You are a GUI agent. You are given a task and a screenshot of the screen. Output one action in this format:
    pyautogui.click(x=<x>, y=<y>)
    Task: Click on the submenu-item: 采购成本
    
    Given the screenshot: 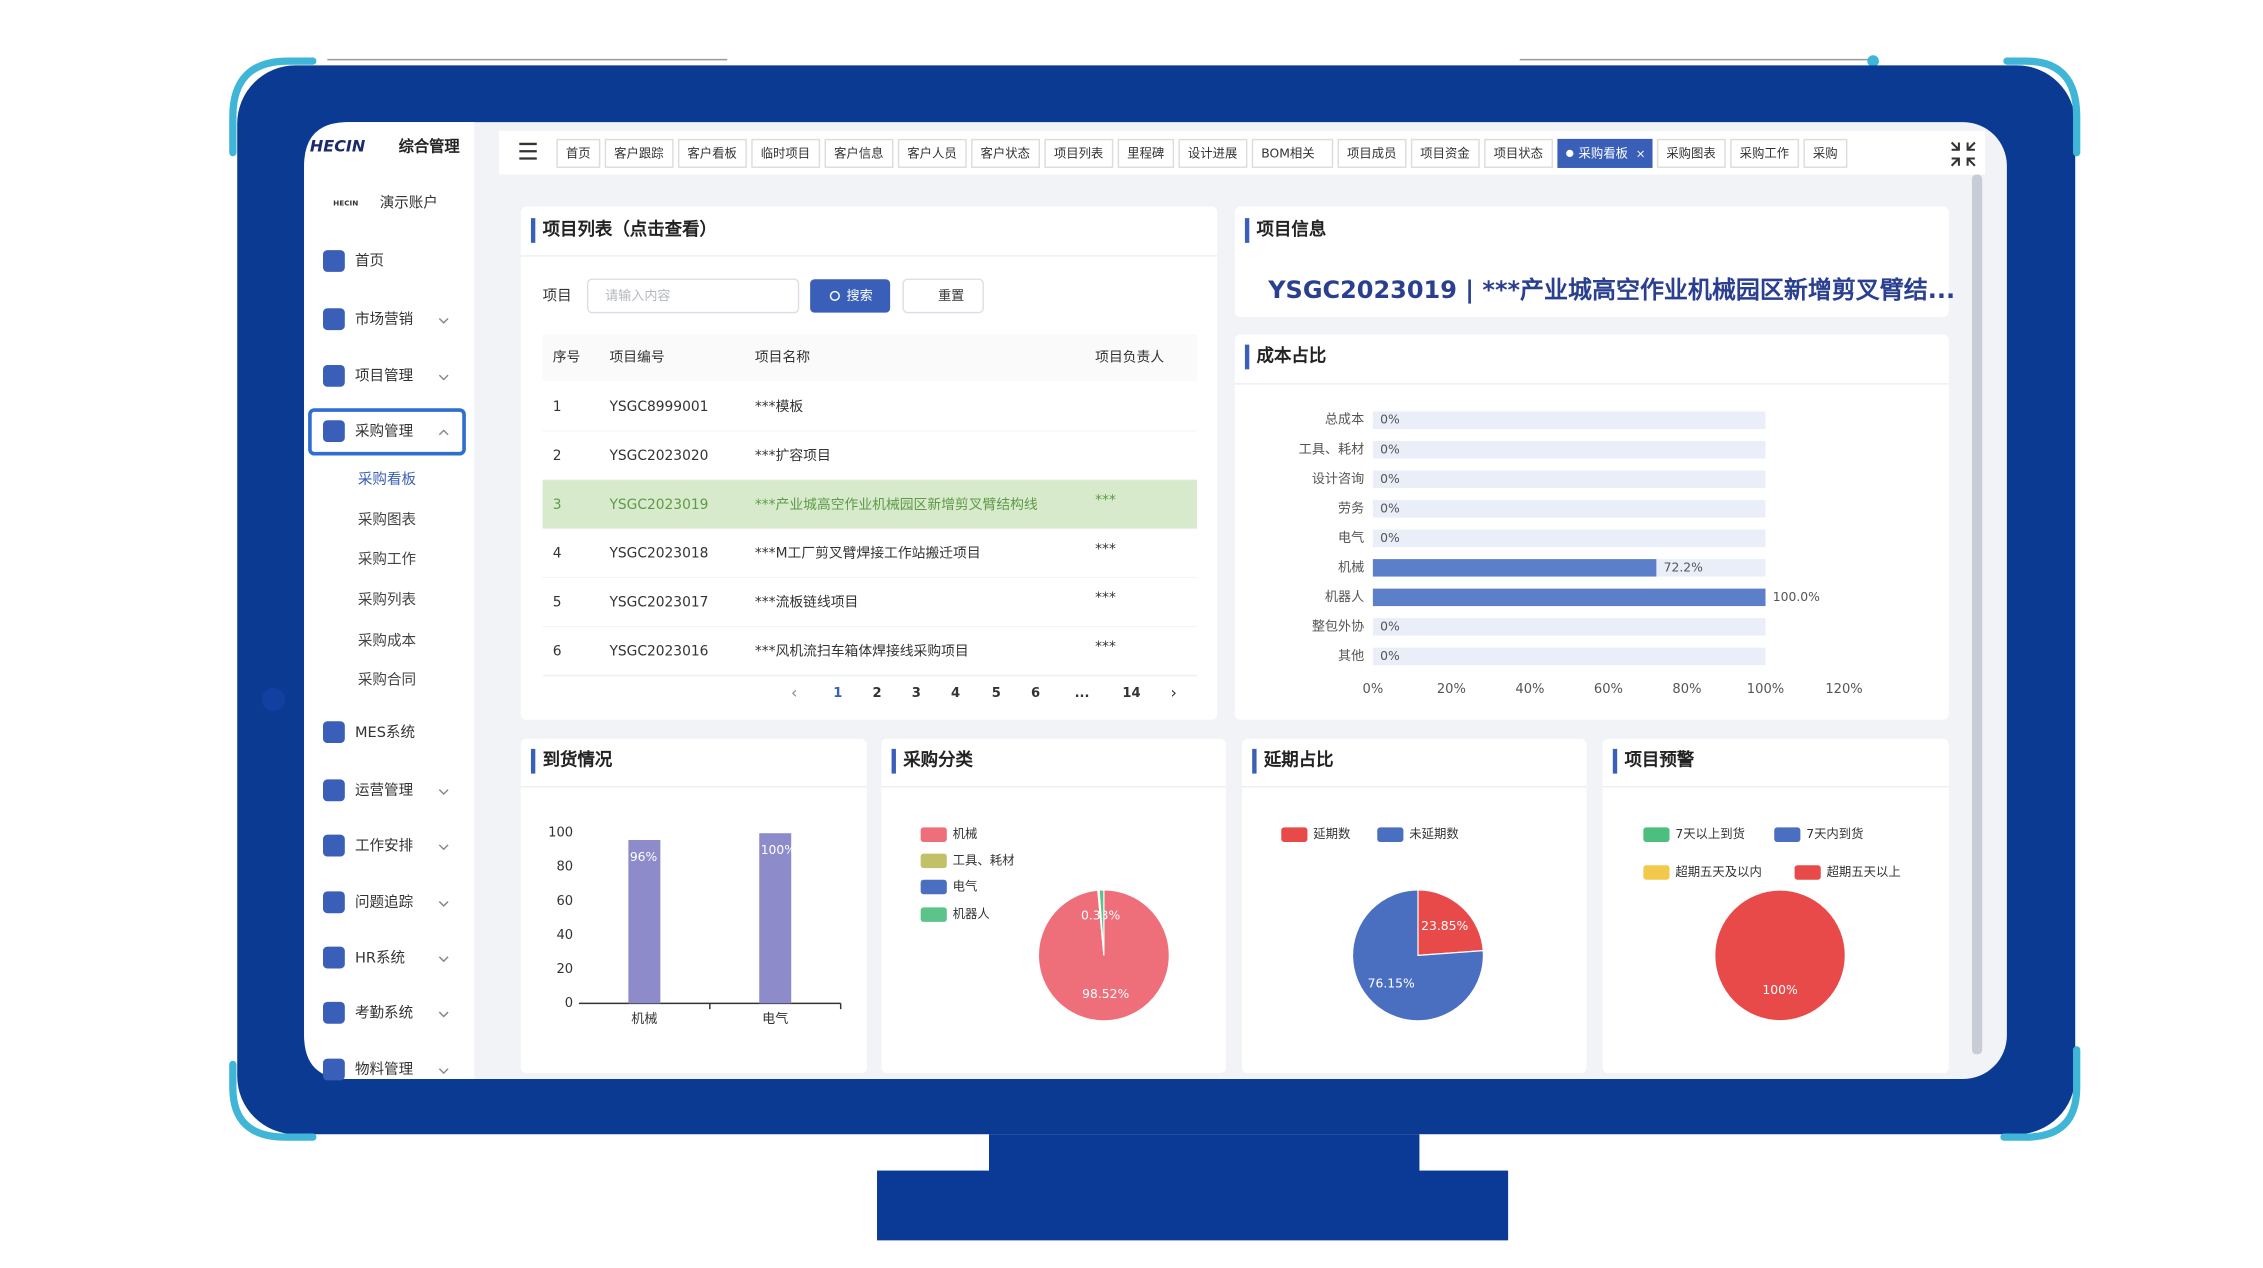 What is the action you would take?
    pyautogui.click(x=387, y=640)
    